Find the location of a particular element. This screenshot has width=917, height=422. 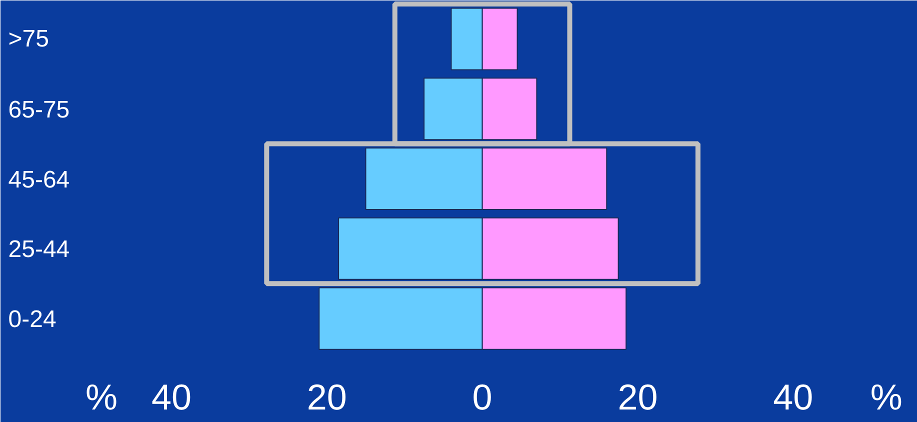

y-tick-label: >75 is located at coordinates (28, 38).